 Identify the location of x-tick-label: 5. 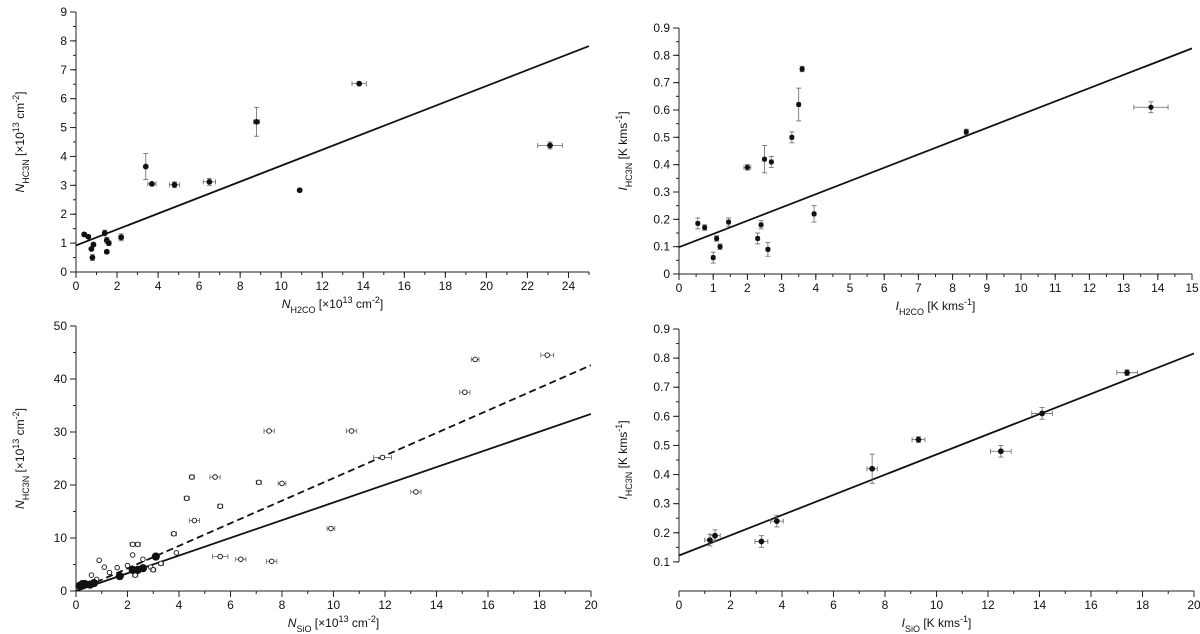
(850, 288).